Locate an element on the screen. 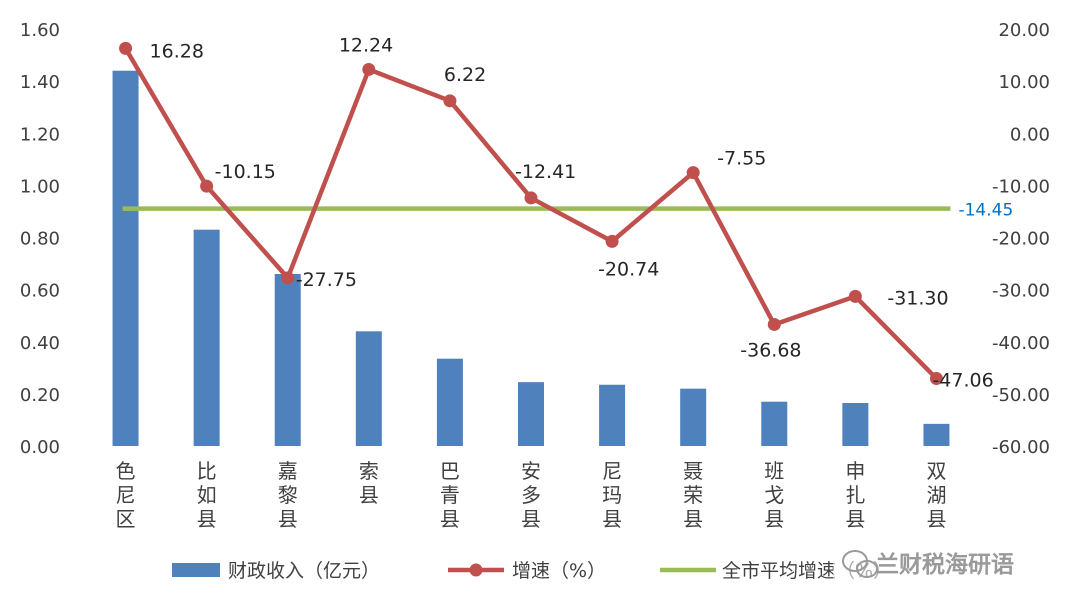 Image resolution: width=1080 pixels, height=612 pixels. category-label: 索县 is located at coordinates (369, 483).